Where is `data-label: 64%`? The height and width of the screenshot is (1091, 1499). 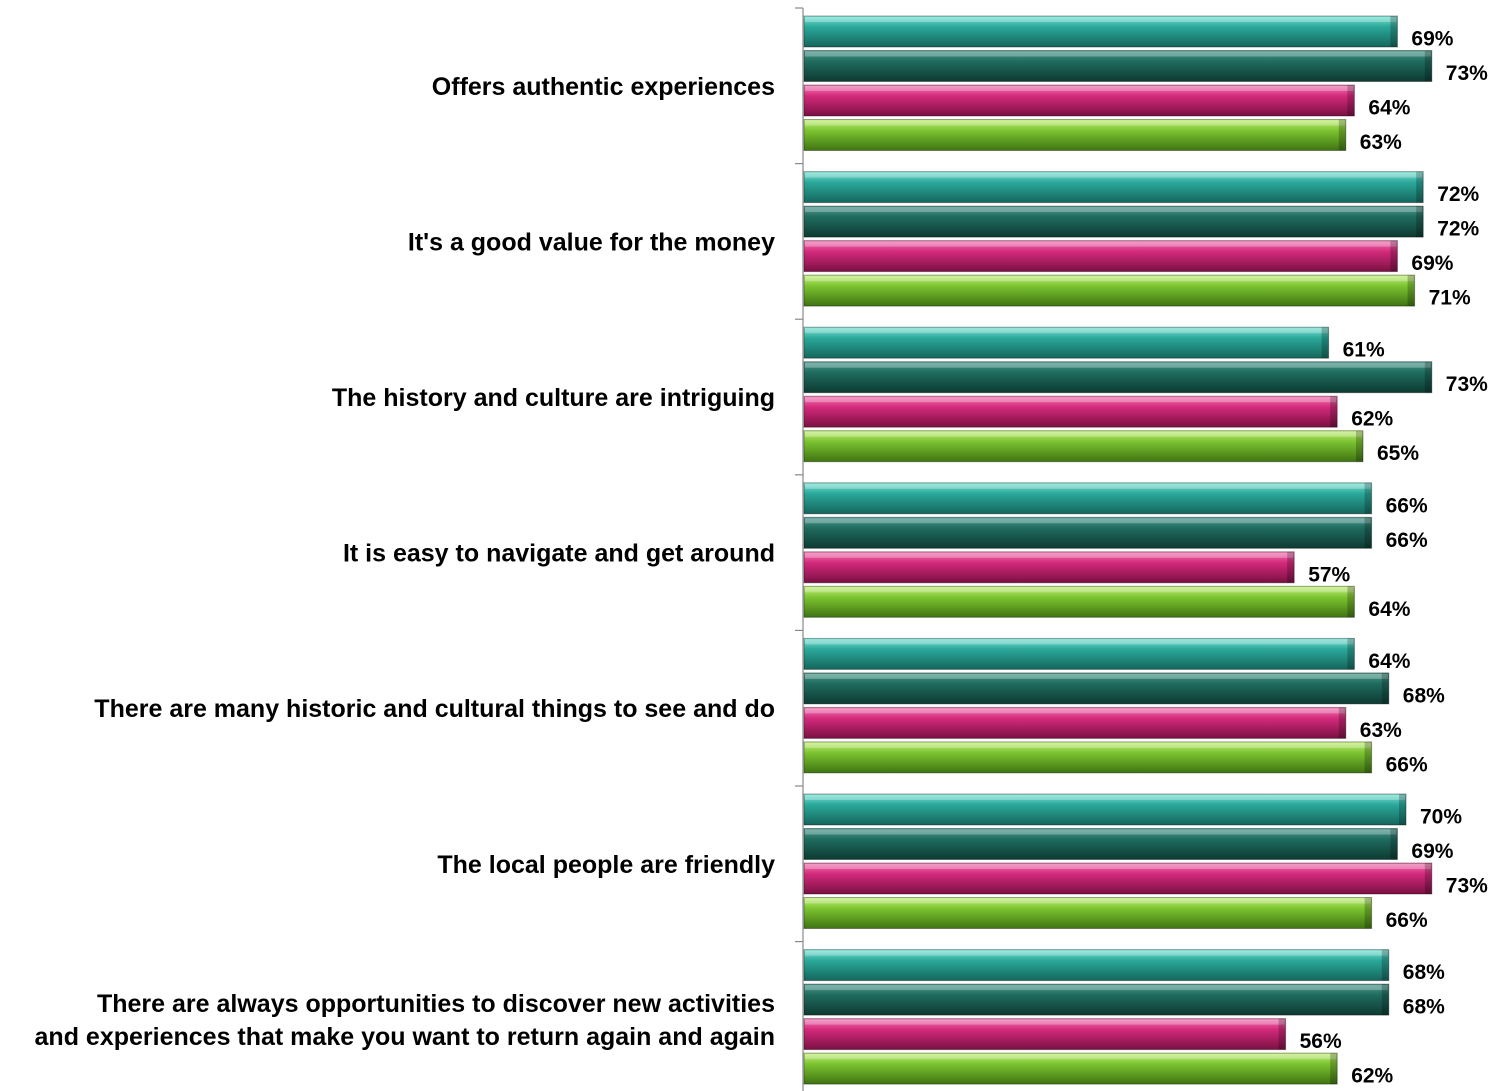 data-label: 64% is located at coordinates (1389, 661).